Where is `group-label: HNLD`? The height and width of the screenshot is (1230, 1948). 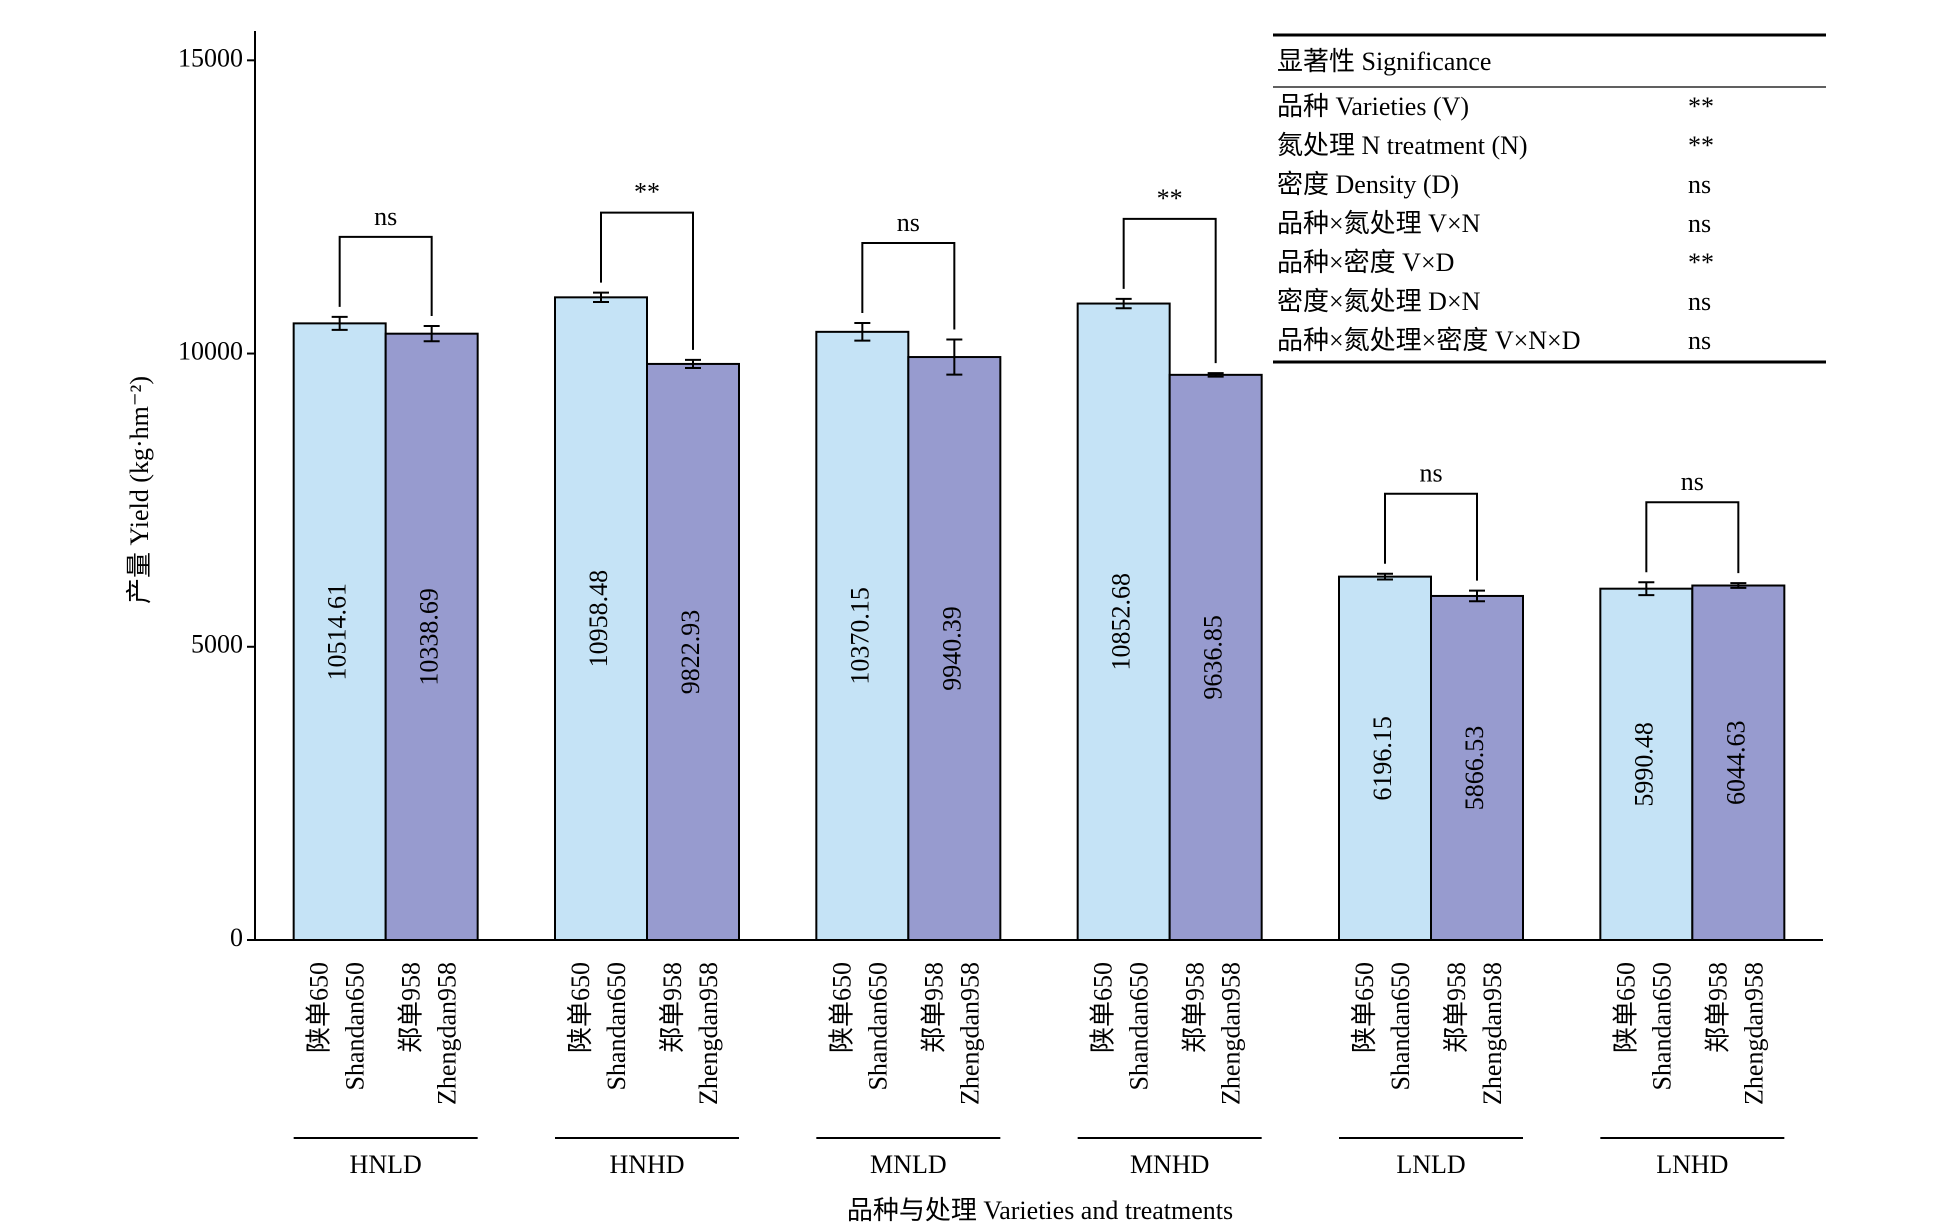 group-label: HNLD is located at coordinates (386, 1164).